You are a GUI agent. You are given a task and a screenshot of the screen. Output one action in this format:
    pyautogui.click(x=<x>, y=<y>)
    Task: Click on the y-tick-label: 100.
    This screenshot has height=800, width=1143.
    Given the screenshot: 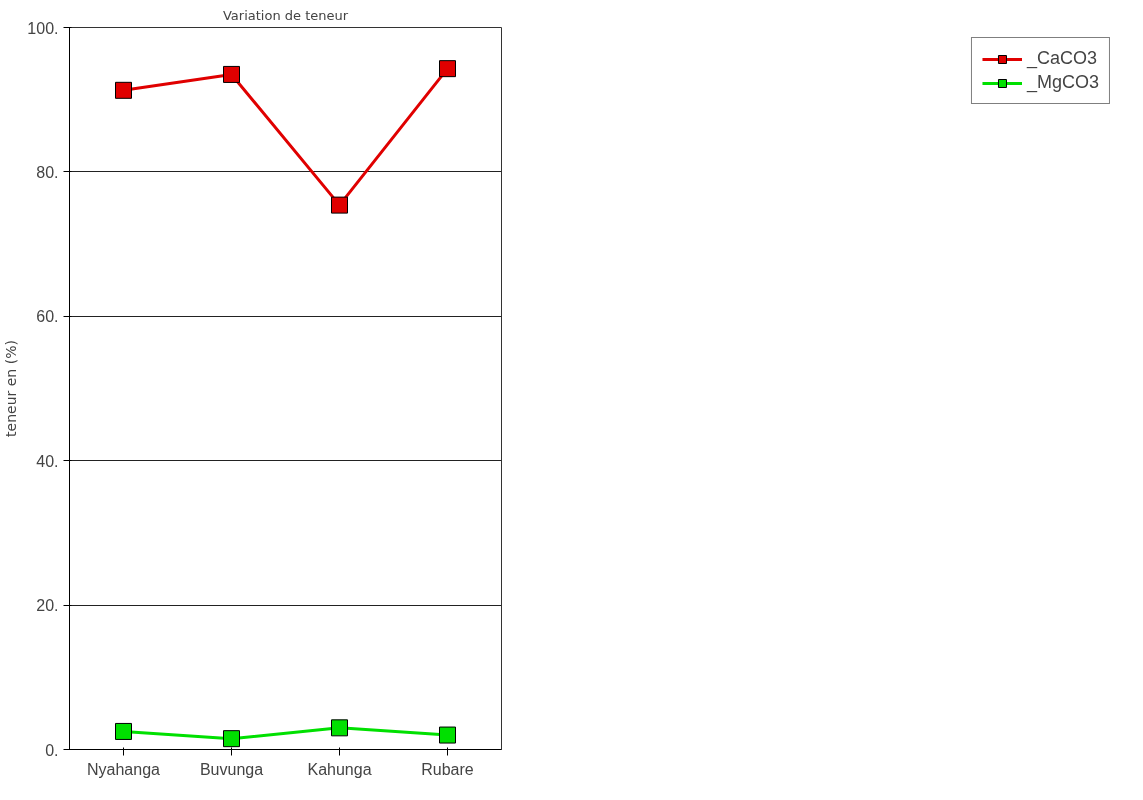 What is the action you would take?
    pyautogui.click(x=43, y=28)
    